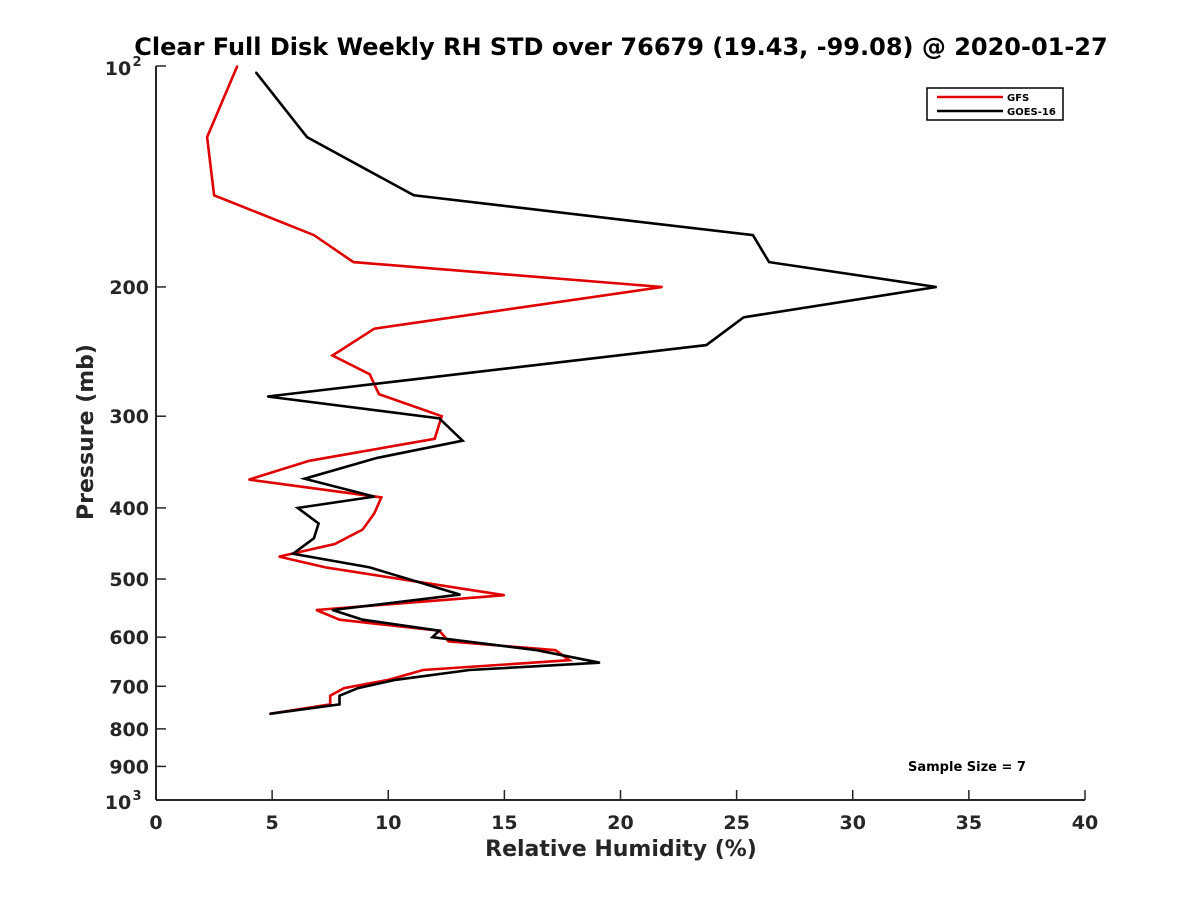 This screenshot has height=904, width=1200. Describe the element at coordinates (1031, 112) in the screenshot. I see `legend-label: GOES-16` at that location.